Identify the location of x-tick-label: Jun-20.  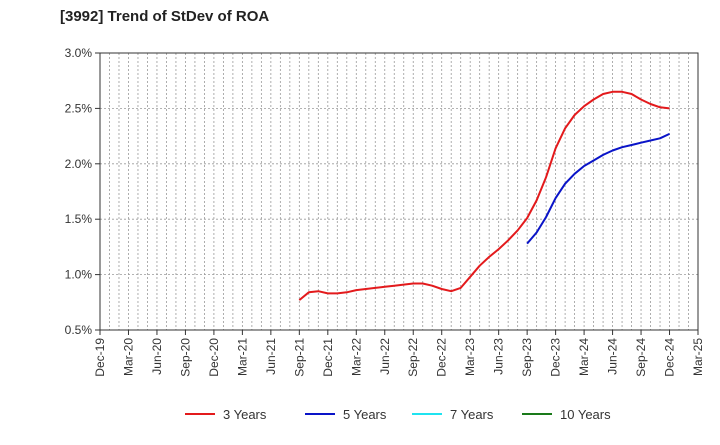
(157, 356).